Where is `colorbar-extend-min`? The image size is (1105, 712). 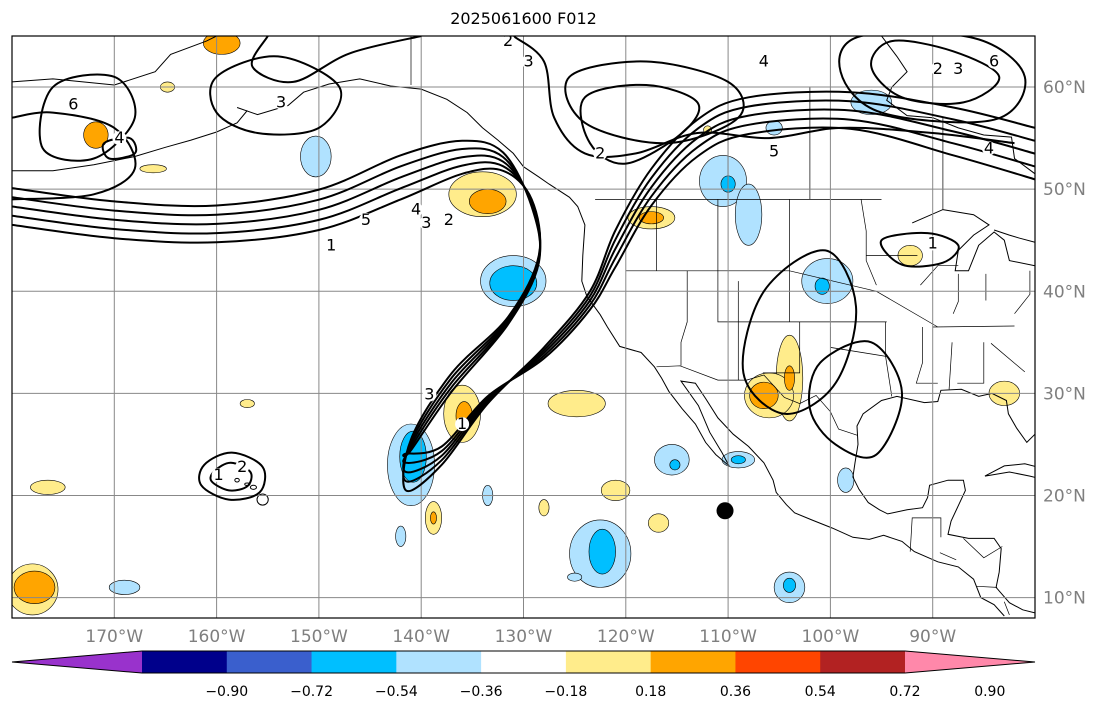
colorbar-extend-min is located at coordinates (77, 662).